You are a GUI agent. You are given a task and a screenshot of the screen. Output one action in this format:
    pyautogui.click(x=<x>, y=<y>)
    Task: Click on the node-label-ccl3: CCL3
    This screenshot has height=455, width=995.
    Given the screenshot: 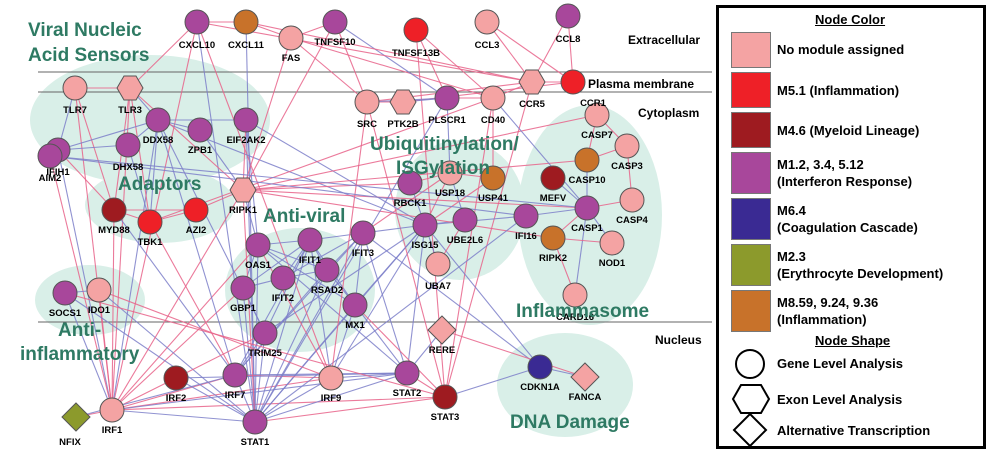 What is the action you would take?
    pyautogui.click(x=487, y=45)
    